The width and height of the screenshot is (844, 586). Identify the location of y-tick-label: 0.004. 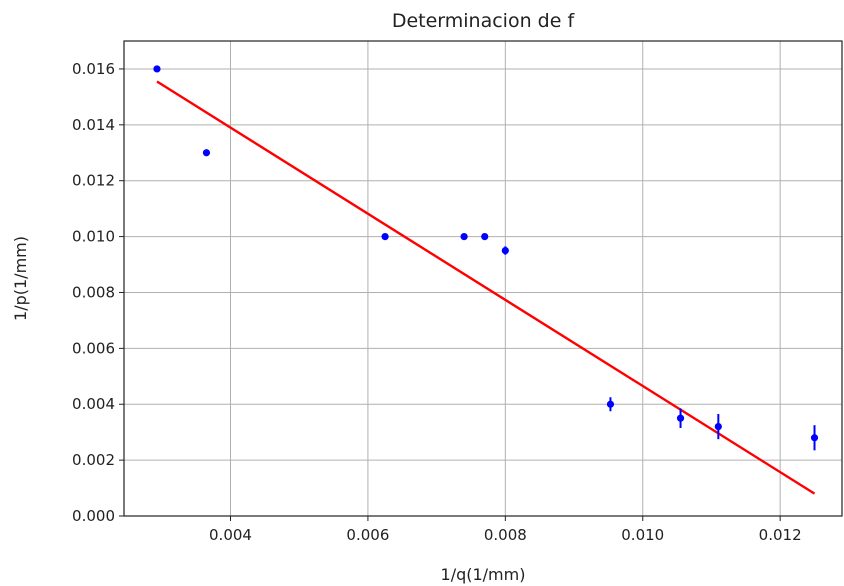
(93, 404).